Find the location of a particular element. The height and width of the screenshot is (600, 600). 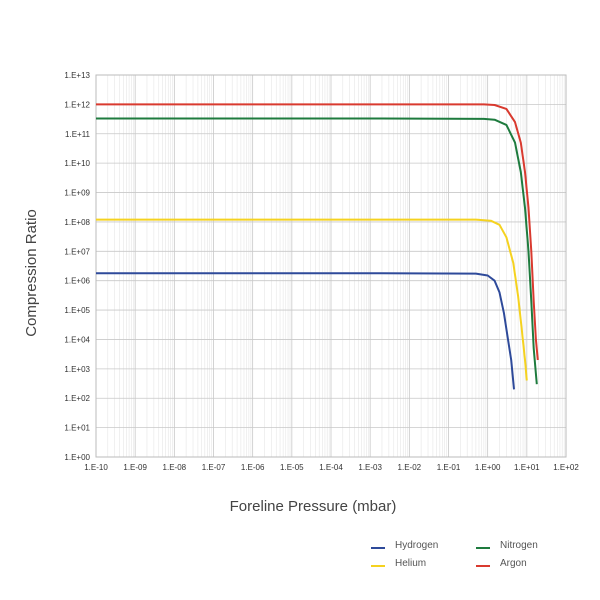

y-tick-label: 1.E+08 is located at coordinates (77, 222).